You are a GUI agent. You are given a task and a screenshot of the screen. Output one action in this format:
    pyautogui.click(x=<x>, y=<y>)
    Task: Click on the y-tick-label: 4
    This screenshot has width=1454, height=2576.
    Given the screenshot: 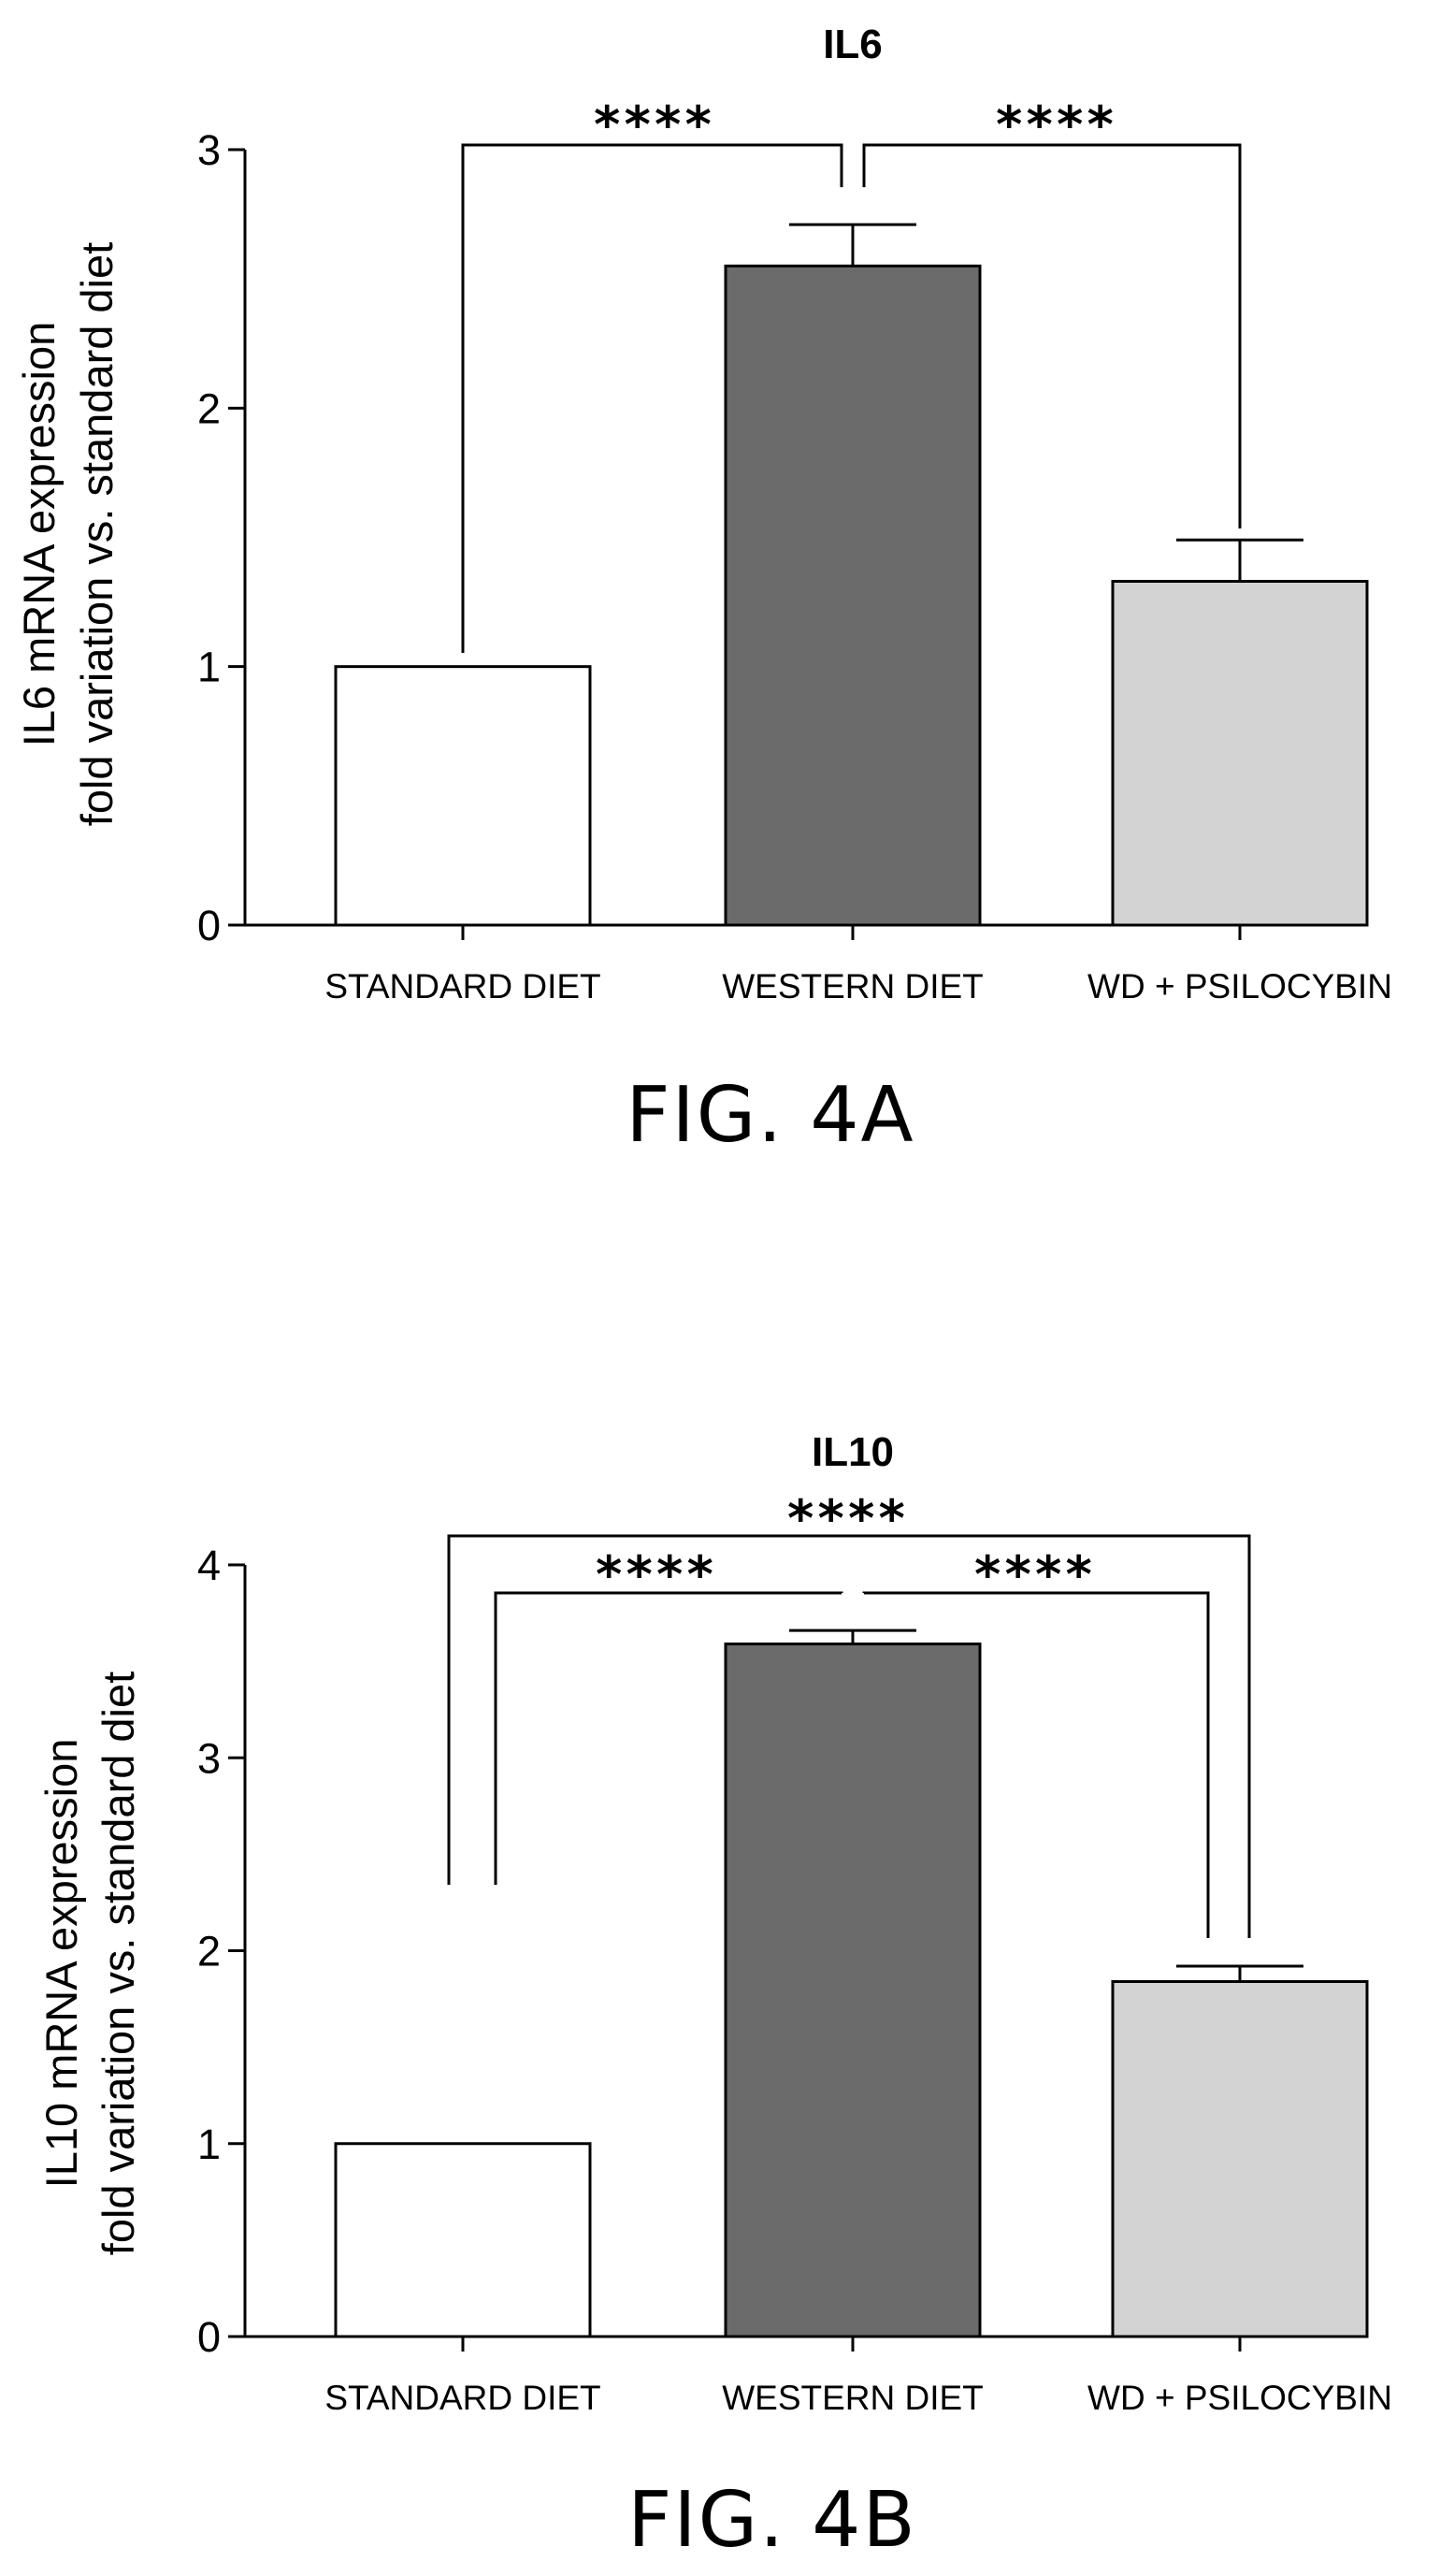 What is the action you would take?
    pyautogui.click(x=209, y=1565)
    